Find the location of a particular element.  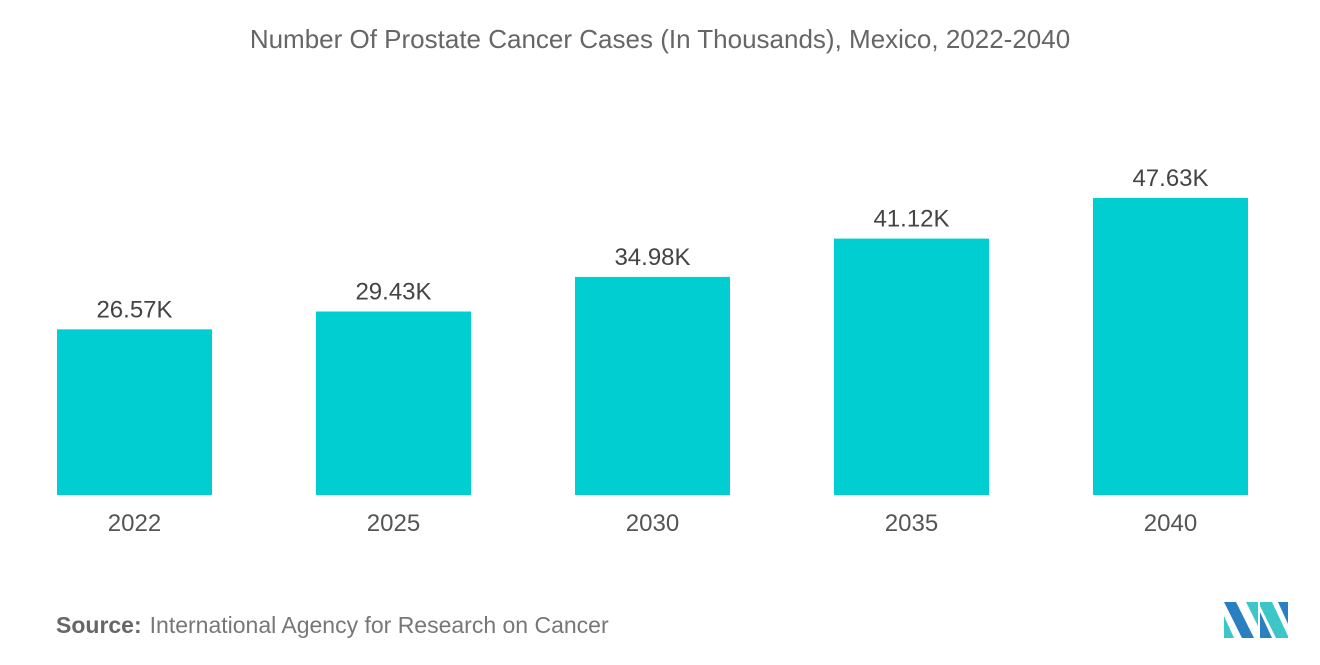

bar-2030 is located at coordinates (652, 385).